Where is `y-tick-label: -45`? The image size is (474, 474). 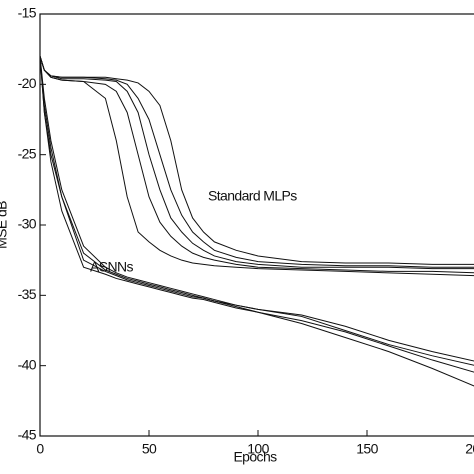 y-tick-label: -45 is located at coordinates (27, 435).